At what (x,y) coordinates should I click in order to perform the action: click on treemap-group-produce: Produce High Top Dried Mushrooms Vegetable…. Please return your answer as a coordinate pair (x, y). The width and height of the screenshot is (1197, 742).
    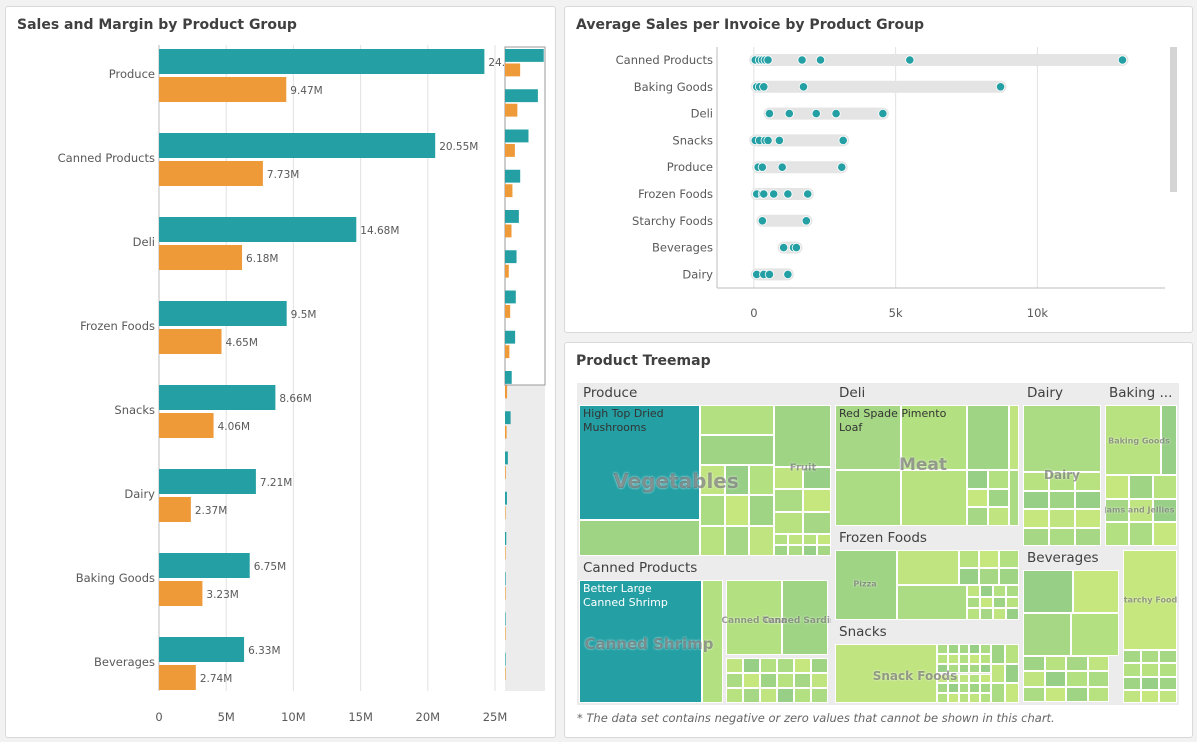
    Looking at the image, I should click on (705, 470).